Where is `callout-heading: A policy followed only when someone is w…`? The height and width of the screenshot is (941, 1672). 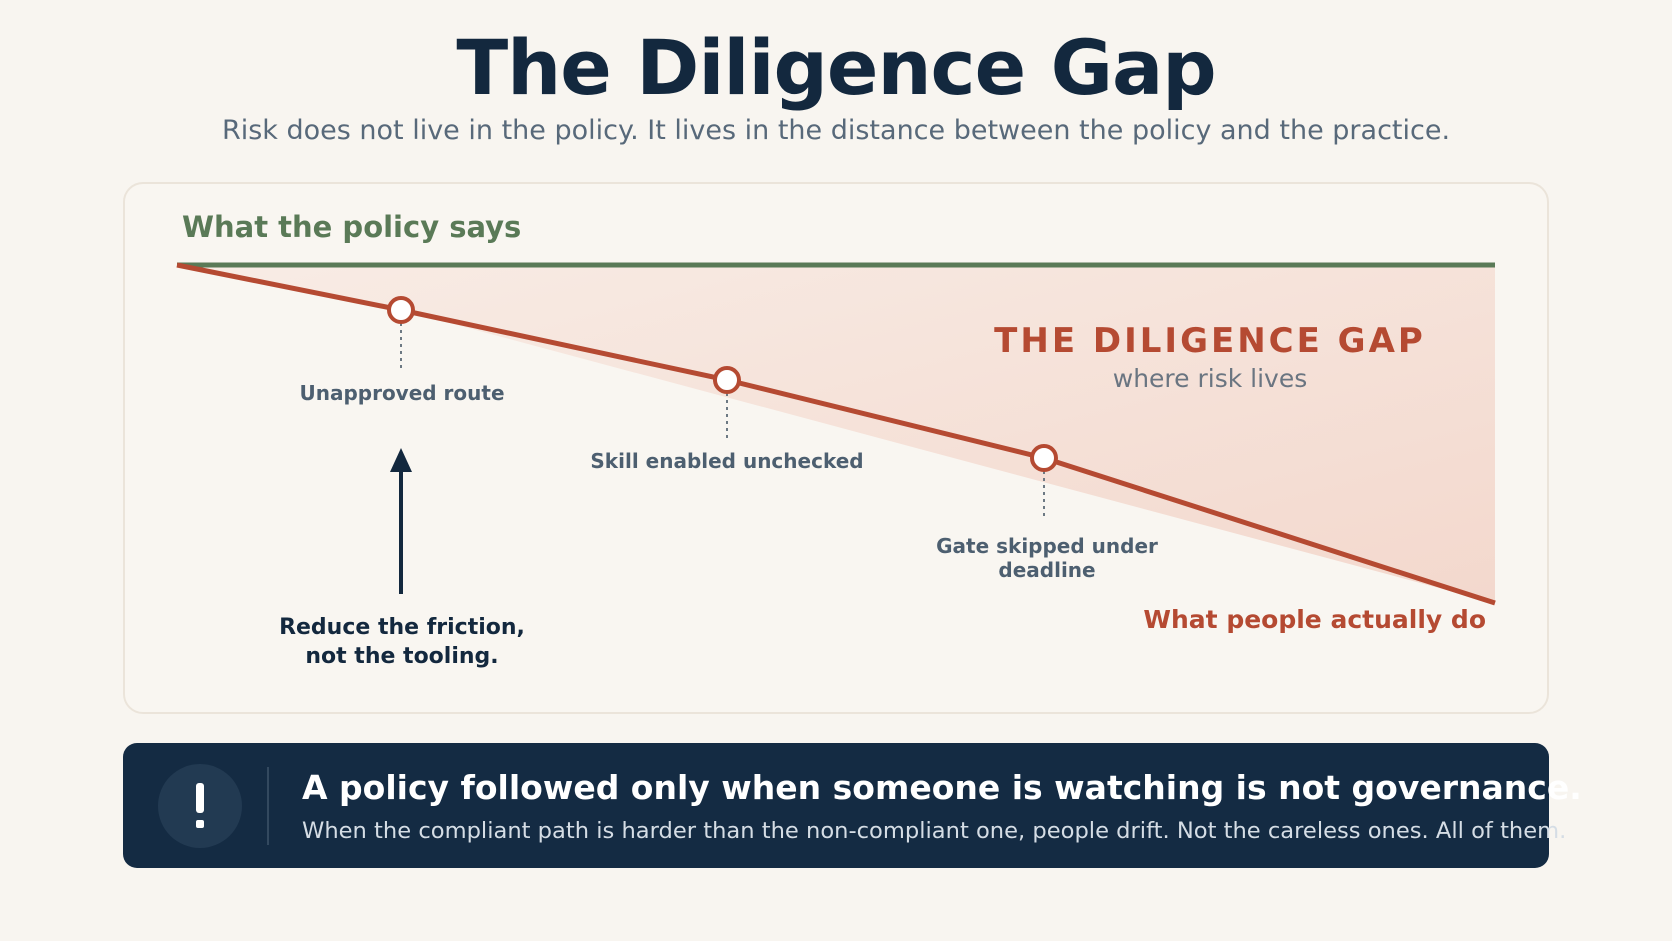
callout-heading: A policy followed only when someone is w… is located at coordinates (942, 787).